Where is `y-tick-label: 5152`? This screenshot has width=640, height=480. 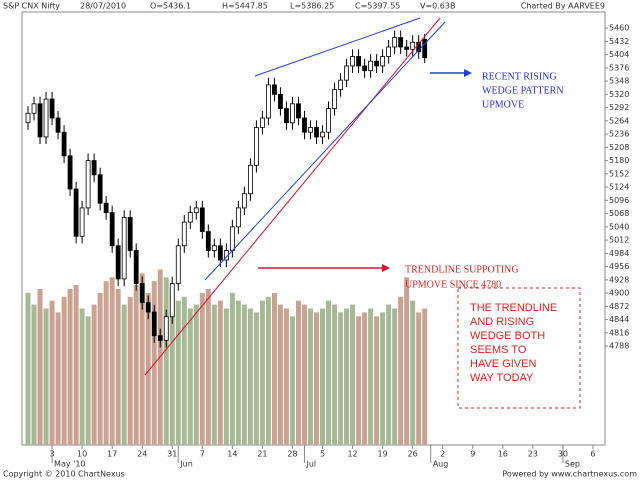 y-tick-label: 5152 is located at coordinates (619, 173).